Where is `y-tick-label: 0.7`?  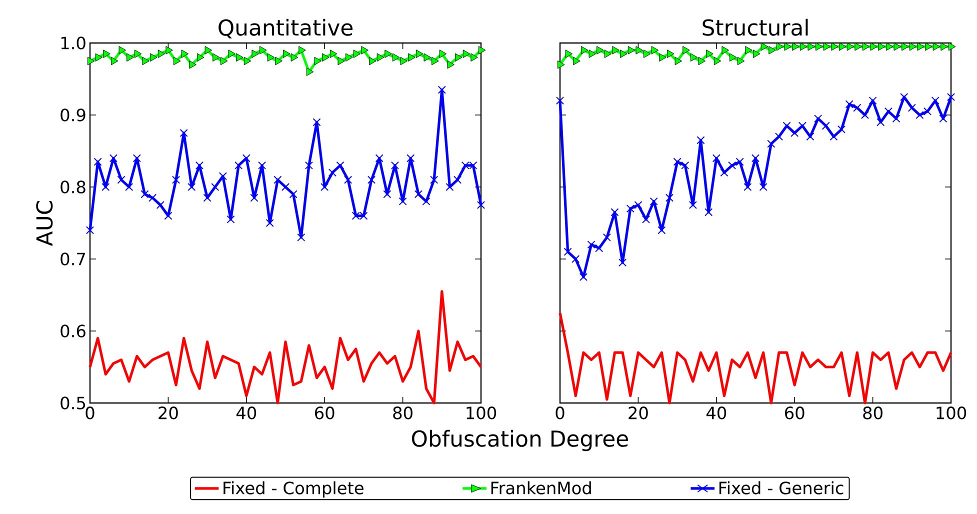 y-tick-label: 0.7 is located at coordinates (73, 259).